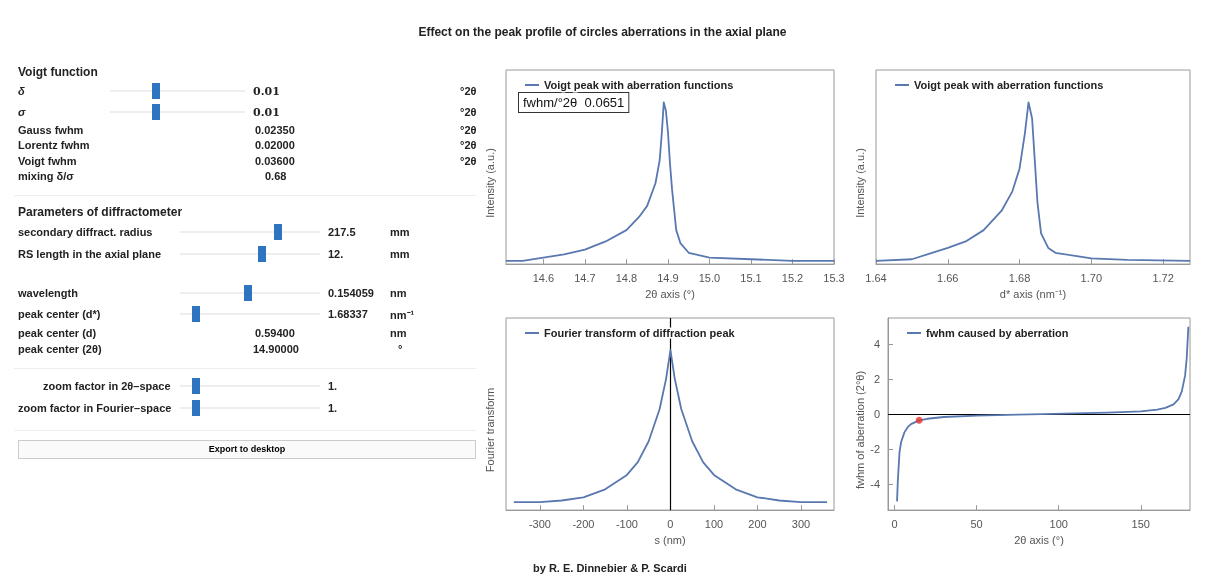 The image size is (1205, 583). What do you see at coordinates (51, 130) in the screenshot?
I see `text: Gauss fwhm` at bounding box center [51, 130].